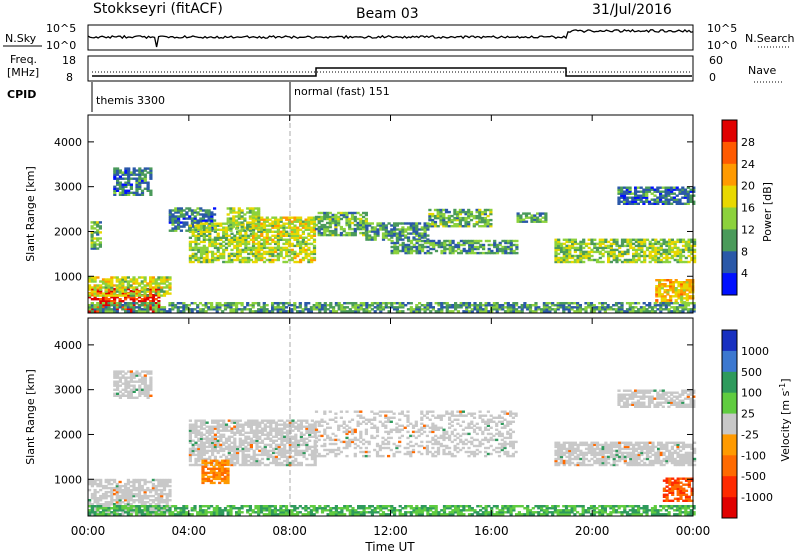 The width and height of the screenshot is (800, 554). Describe the element at coordinates (394, 68) in the screenshot. I see `freq-panel: Freq. [MHz] 18 8 60 0 Nave` at that location.